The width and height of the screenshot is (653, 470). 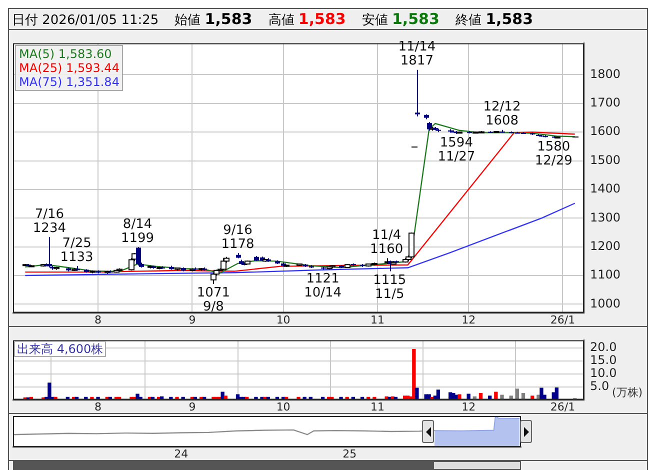 What do you see at coordinates (457, 150) in the screenshot?
I see `annotation: 1594 11/27` at bounding box center [457, 150].